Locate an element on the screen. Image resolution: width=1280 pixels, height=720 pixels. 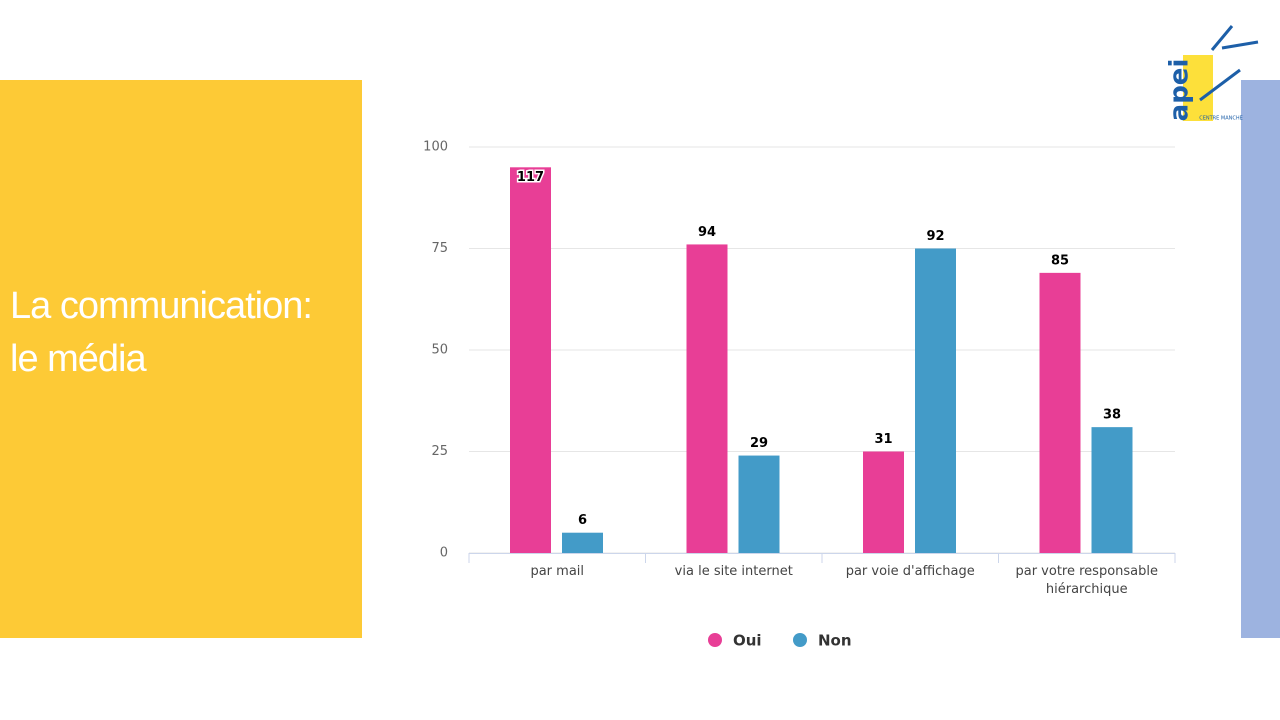
y-tick-label: 75 is located at coordinates (439, 248).